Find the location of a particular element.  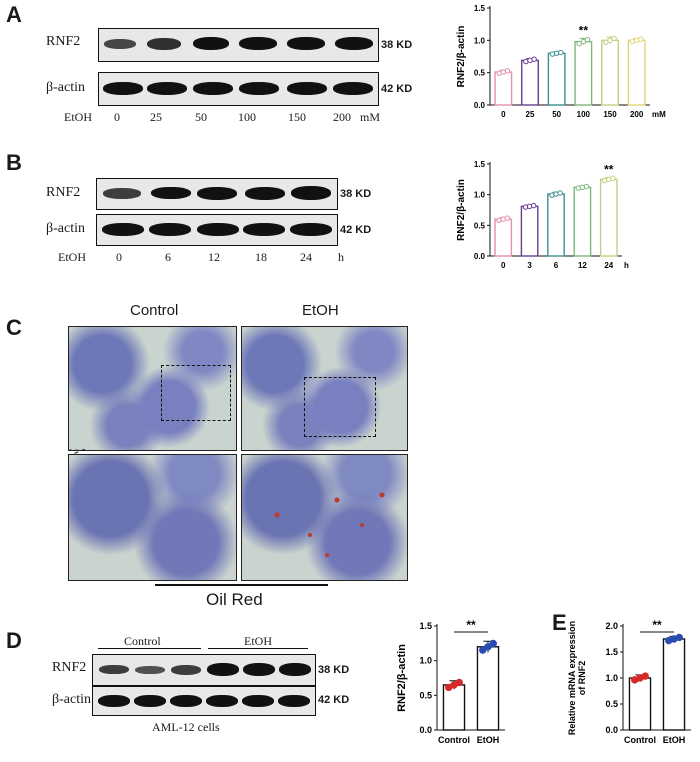

panel-d-chart: RNF2/β-actin 0.0 0.5 1.0 1.5 Control EtOH ** is located at coordinates (450, 681).